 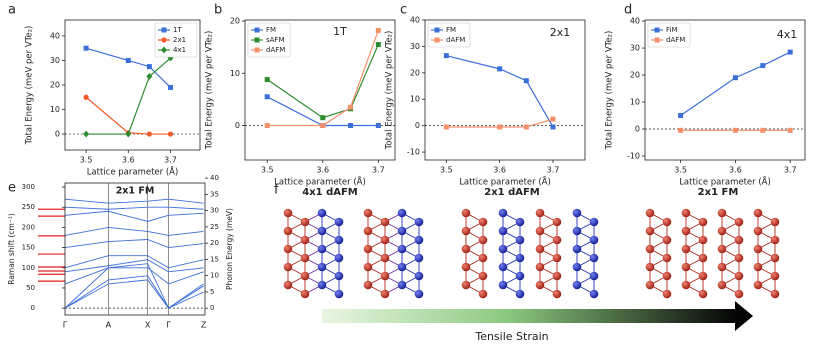 I want to click on y-tick-label: 10, so click(x=235, y=73).